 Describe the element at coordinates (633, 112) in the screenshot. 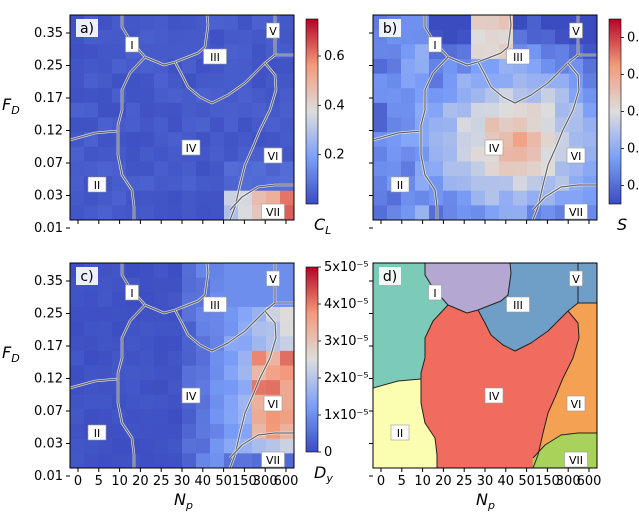

I see `colorbar-tick-label: 0.5` at that location.